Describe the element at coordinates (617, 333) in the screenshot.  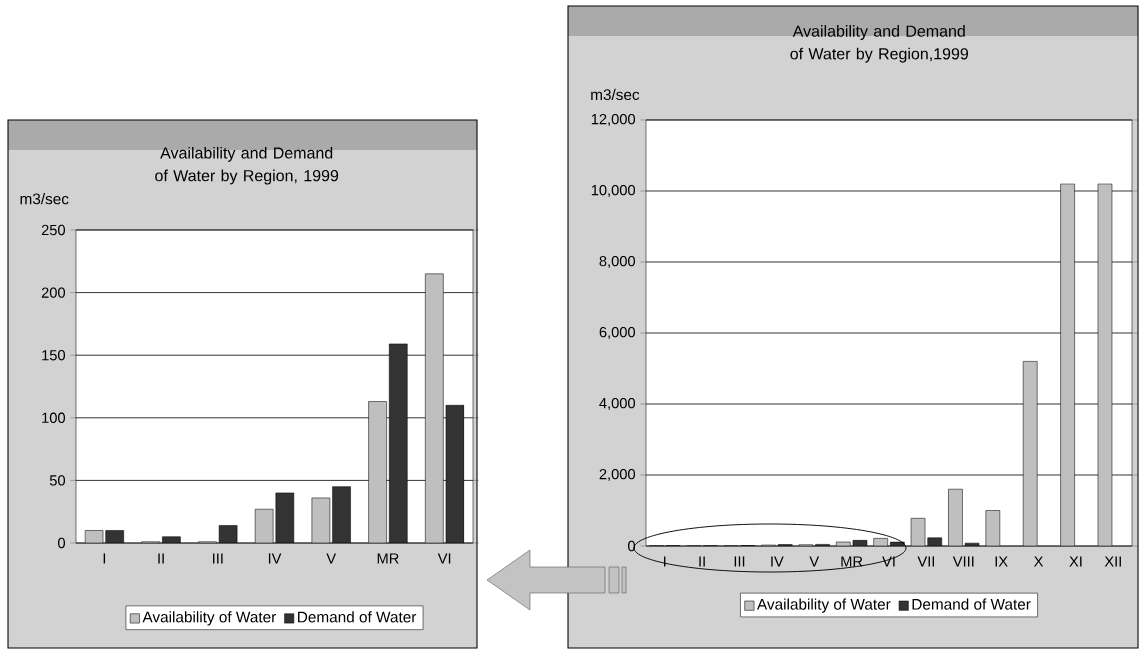
I see `y-tick-label: 6,000` at that location.